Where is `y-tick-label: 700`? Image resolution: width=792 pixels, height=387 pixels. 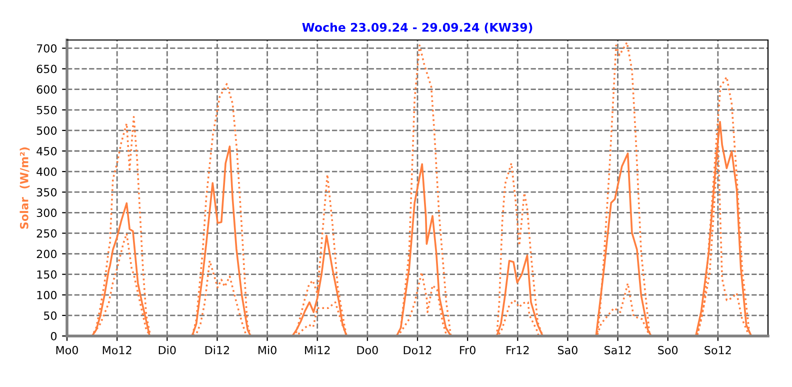
y-tick-label: 700 is located at coordinates (46, 48).